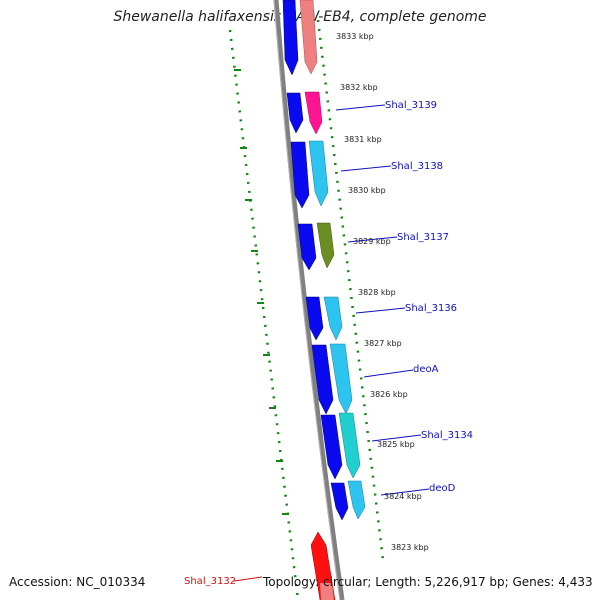  I want to click on ruler-label: 3830 kbp, so click(367, 190).